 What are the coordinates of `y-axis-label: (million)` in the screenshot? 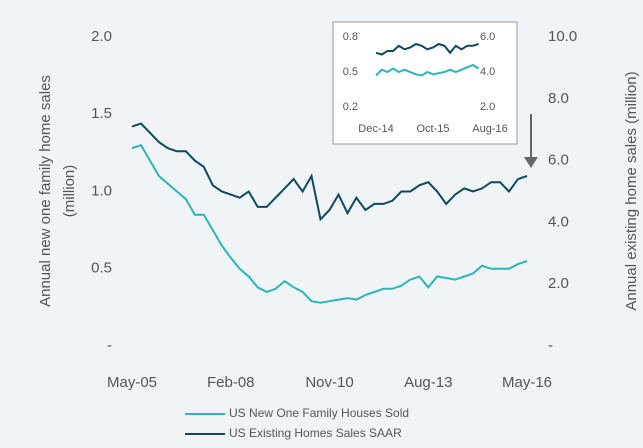 It's located at (69, 191).